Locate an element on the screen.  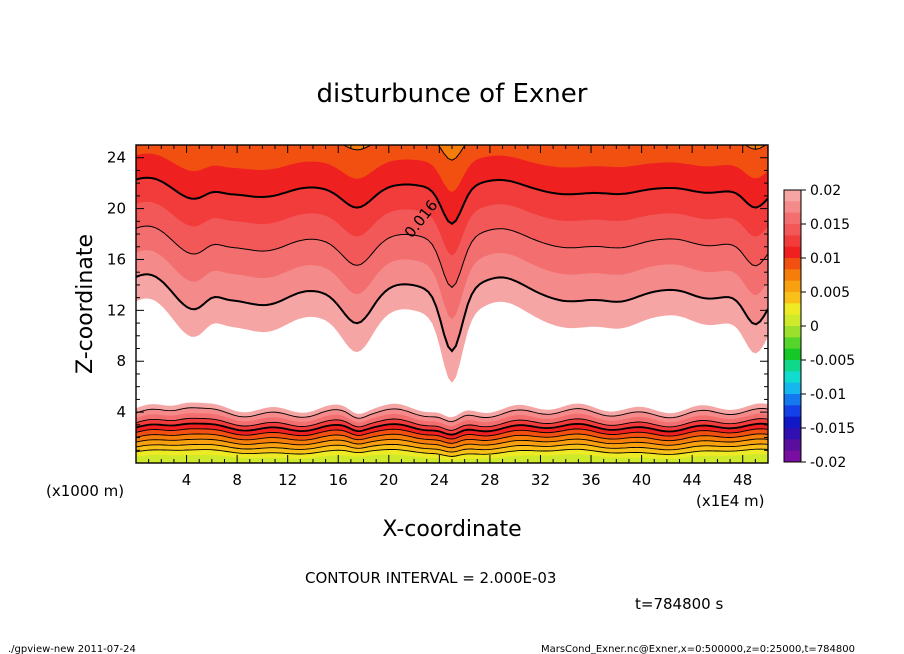
x-tick-label: 44 is located at coordinates (692, 480).